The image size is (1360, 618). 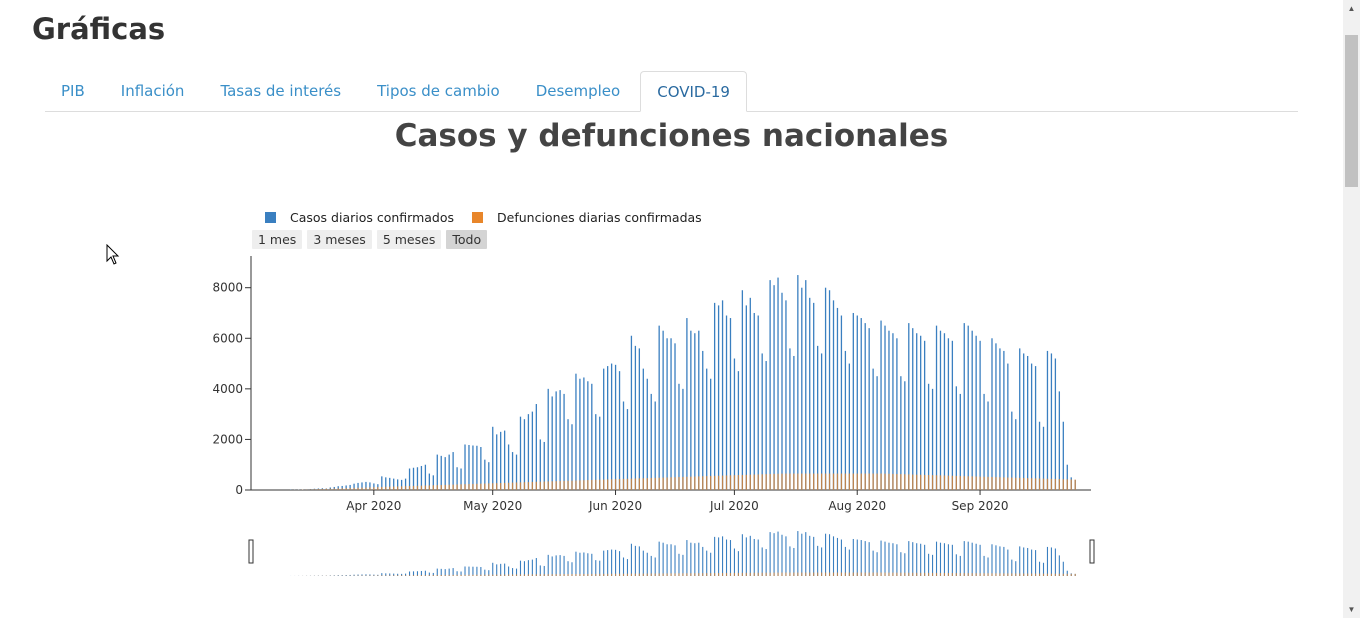 I want to click on page-scrollbar: ▲ ▼, so click(x=1351, y=309).